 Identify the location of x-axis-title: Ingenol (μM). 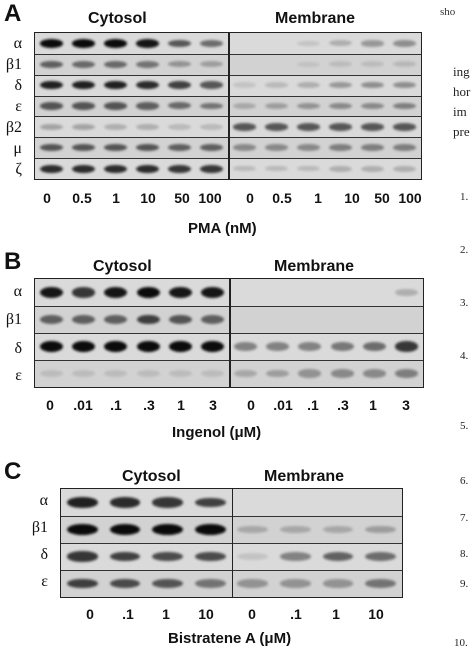
(217, 432).